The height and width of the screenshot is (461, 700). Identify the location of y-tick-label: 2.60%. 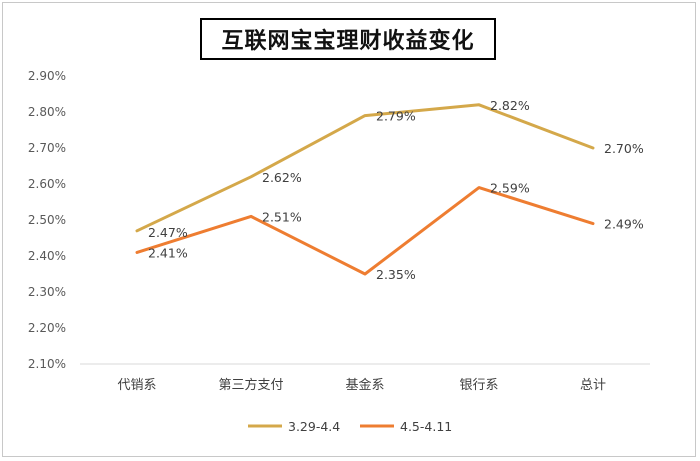
(47, 184).